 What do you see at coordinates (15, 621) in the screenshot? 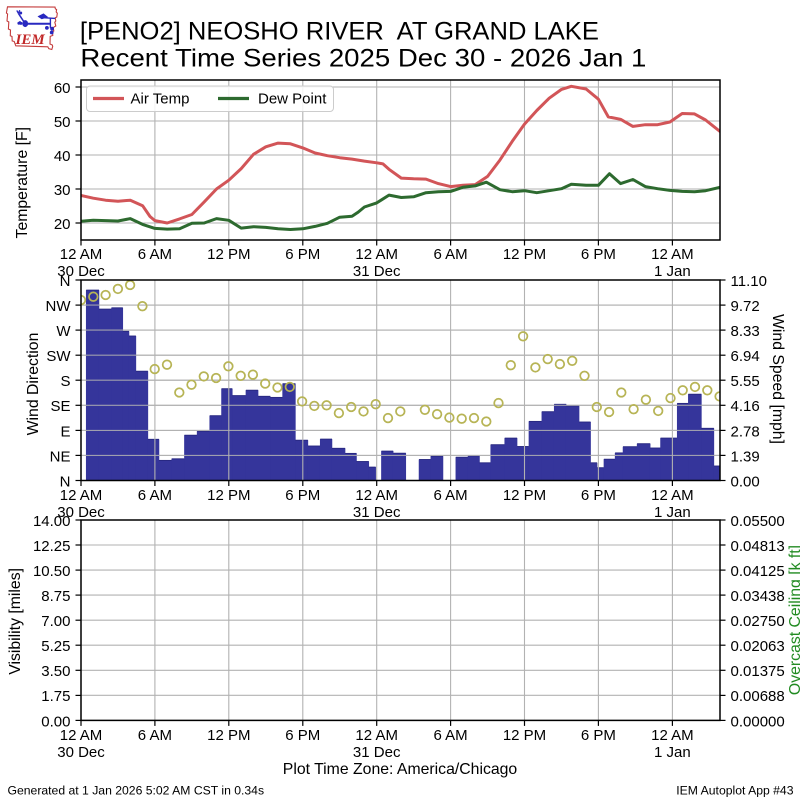
I see `svg-text: Visibility [miles]` at bounding box center [15, 621].